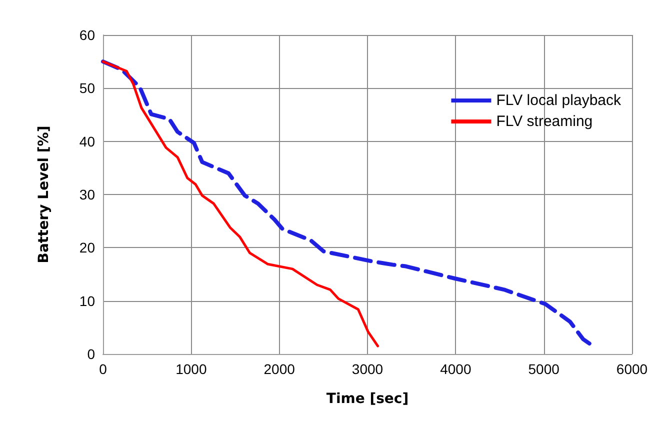 The image size is (664, 442). What do you see at coordinates (87, 141) in the screenshot?
I see `y-tick-label: 40` at bounding box center [87, 141].